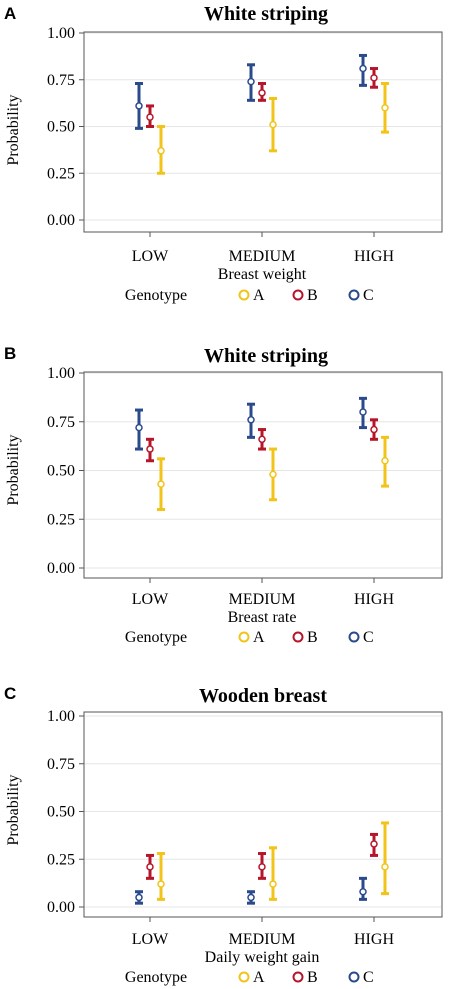 Image resolution: width=457 pixels, height=989 pixels. I want to click on chart-title: Wooden breast, so click(263, 696).